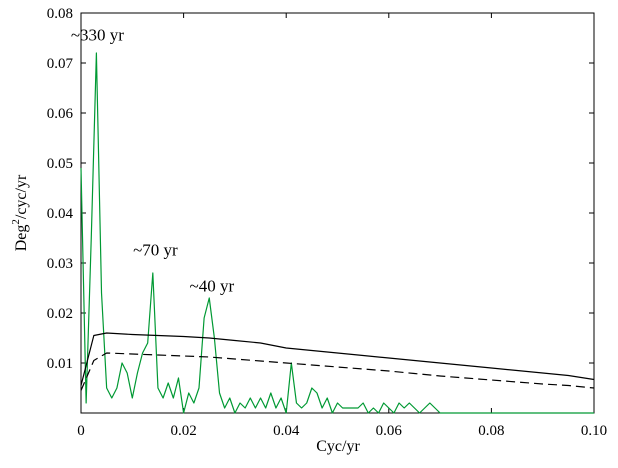  What do you see at coordinates (337, 371) in the screenshot?
I see `series-line-dashed-black` at bounding box center [337, 371].